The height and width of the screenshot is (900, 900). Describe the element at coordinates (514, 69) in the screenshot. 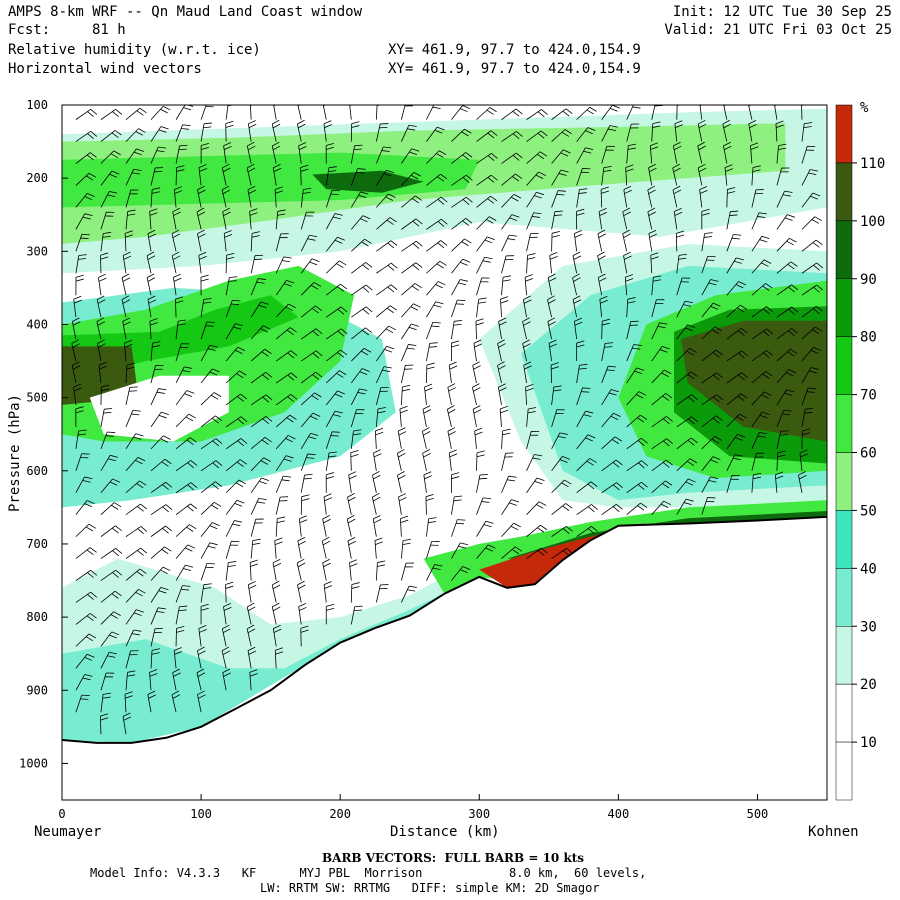

I see `xy-range-2: XY= 461.9, 97.7 to 424.0,154.9` at that location.